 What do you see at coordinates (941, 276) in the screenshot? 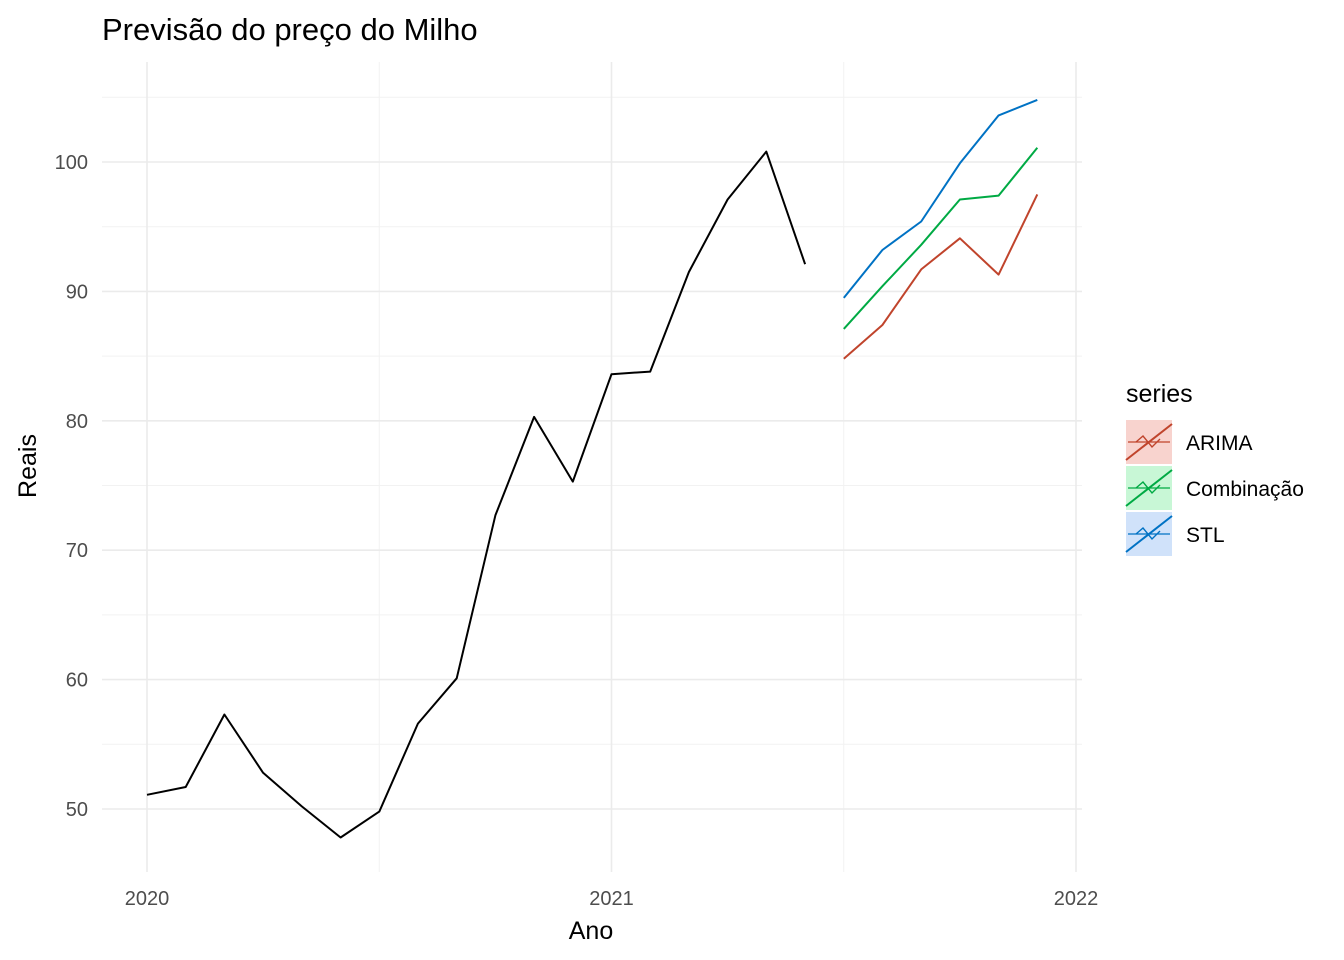
I see `series-line-arima` at bounding box center [941, 276].